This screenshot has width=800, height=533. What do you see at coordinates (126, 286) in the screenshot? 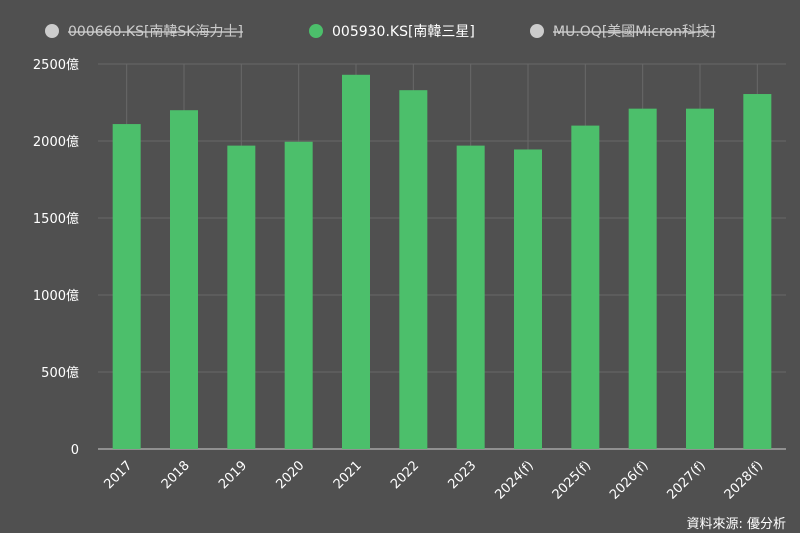
I see `bar-2017` at bounding box center [126, 286].